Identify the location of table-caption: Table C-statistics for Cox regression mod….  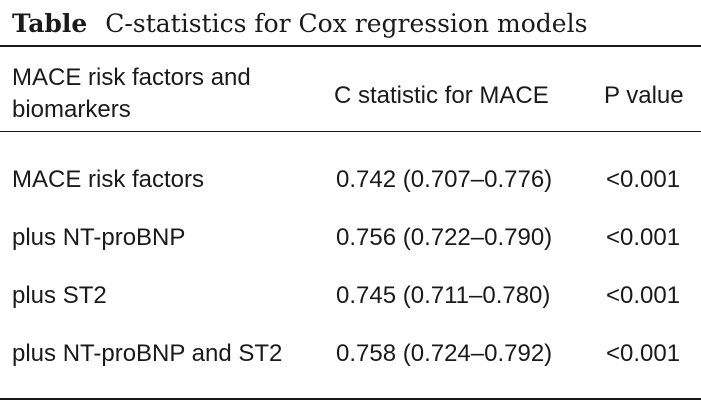
(299, 24).